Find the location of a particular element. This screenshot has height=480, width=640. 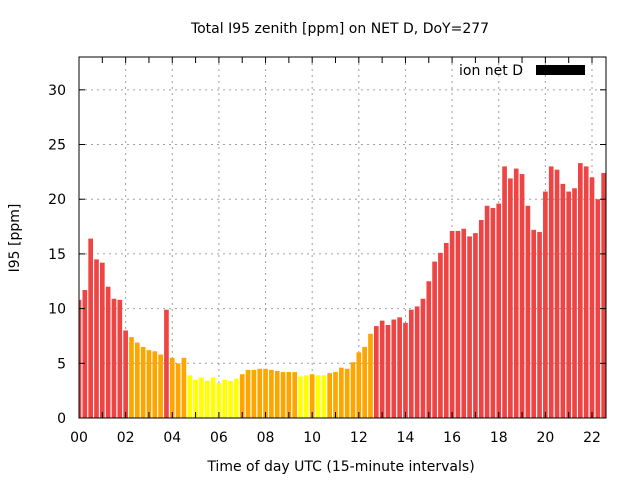

legend-label: ion net D is located at coordinates (491, 71).